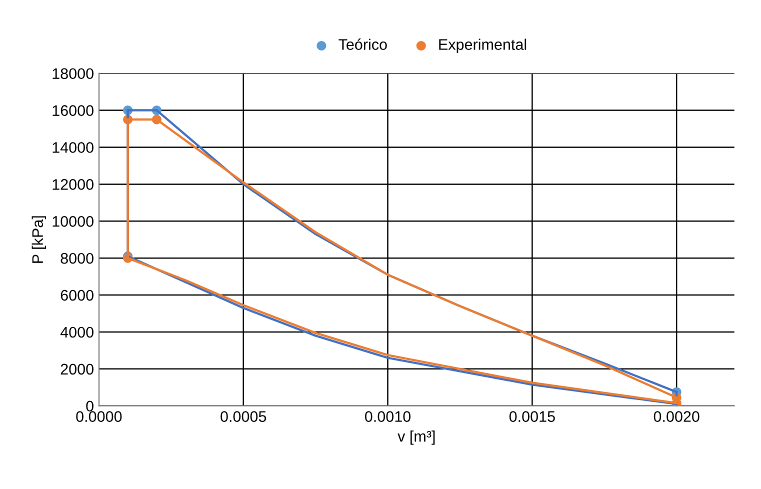  What do you see at coordinates (77, 258) in the screenshot?
I see `y-tick-label: 8000` at bounding box center [77, 258].